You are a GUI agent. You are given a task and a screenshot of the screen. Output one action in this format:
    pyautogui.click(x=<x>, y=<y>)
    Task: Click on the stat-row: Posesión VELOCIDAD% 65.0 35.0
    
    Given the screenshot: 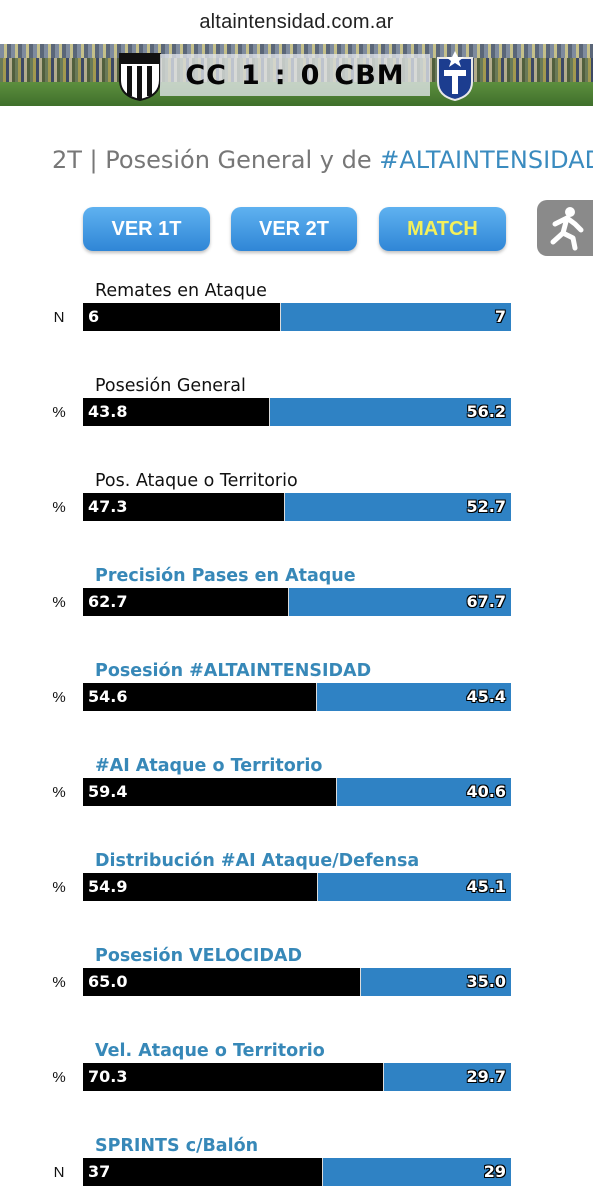 What is the action you would take?
    pyautogui.click(x=296, y=976)
    